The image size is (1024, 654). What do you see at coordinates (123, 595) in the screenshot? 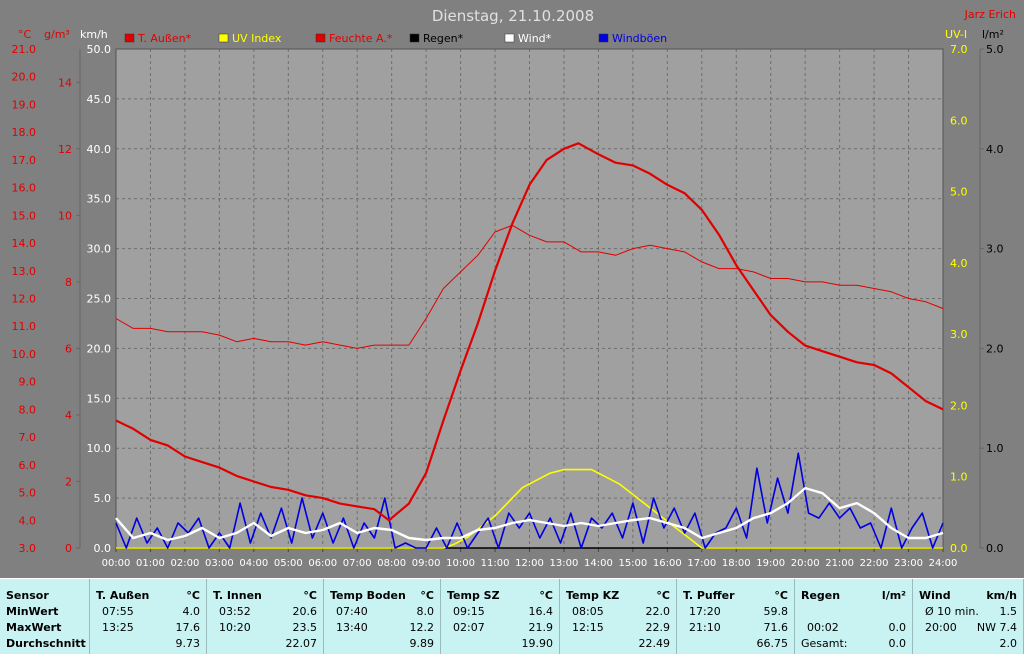
I see `stats-header: T. Außen` at bounding box center [123, 595].